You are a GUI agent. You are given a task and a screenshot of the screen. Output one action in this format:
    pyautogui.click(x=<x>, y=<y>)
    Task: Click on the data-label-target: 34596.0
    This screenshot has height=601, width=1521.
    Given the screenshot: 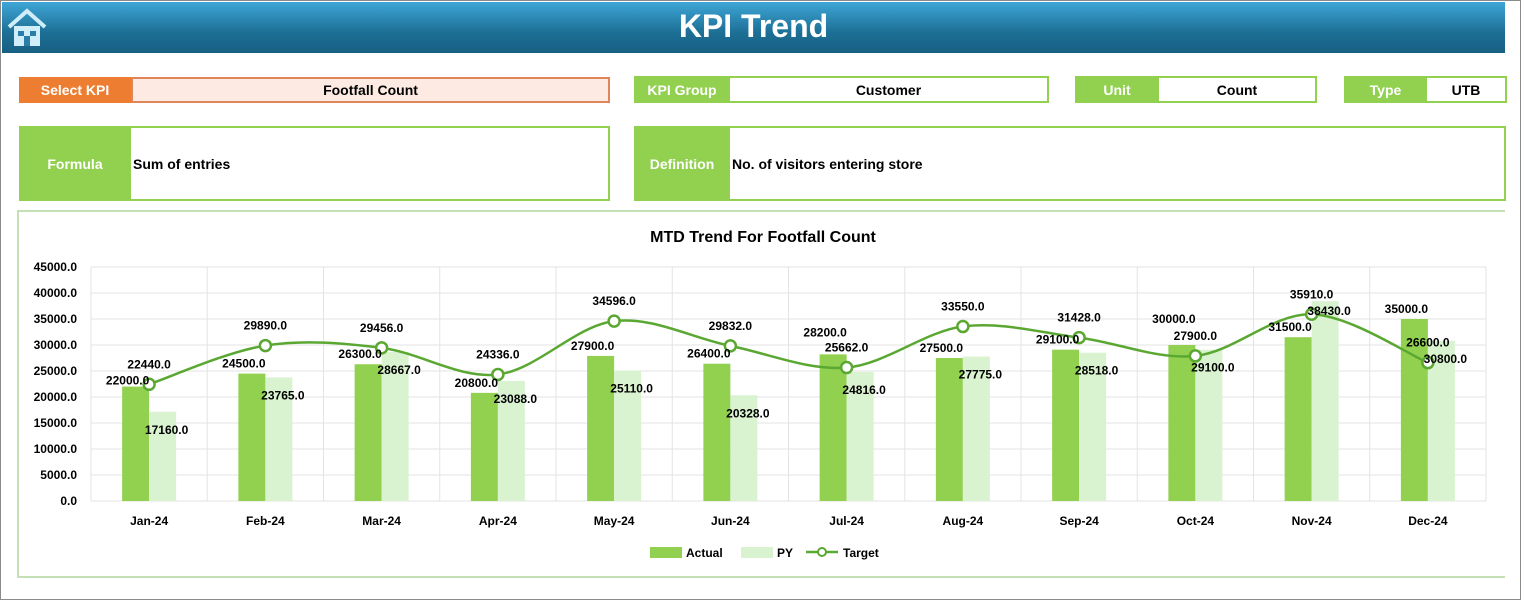 What is the action you would take?
    pyautogui.click(x=614, y=301)
    